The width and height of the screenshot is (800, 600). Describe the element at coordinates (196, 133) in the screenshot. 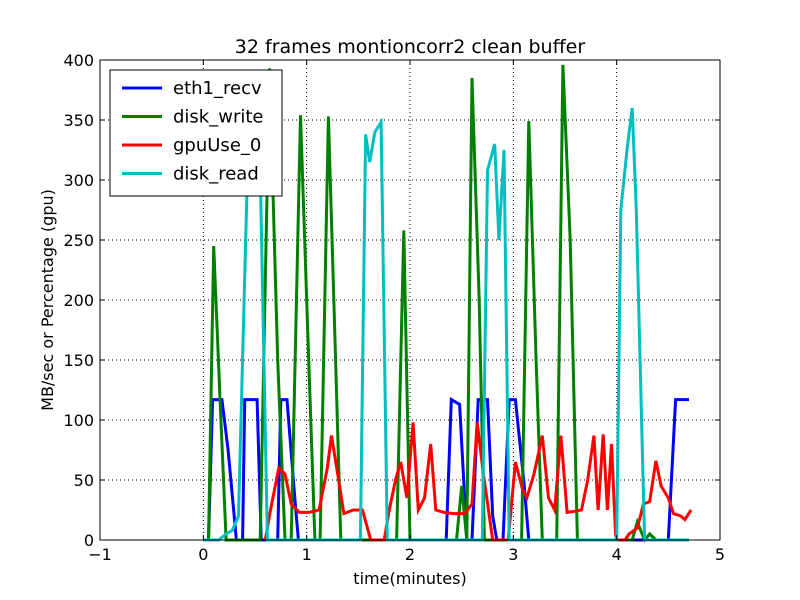

I see `legend: eth1_recv disk_write gpuUse_0 disk_read` at that location.